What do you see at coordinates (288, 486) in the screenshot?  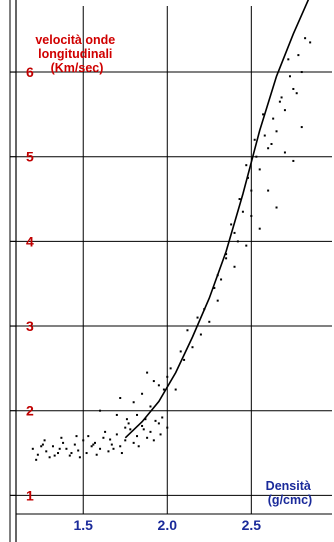 I see `x-axis-title-line-1: Densità` at bounding box center [288, 486].